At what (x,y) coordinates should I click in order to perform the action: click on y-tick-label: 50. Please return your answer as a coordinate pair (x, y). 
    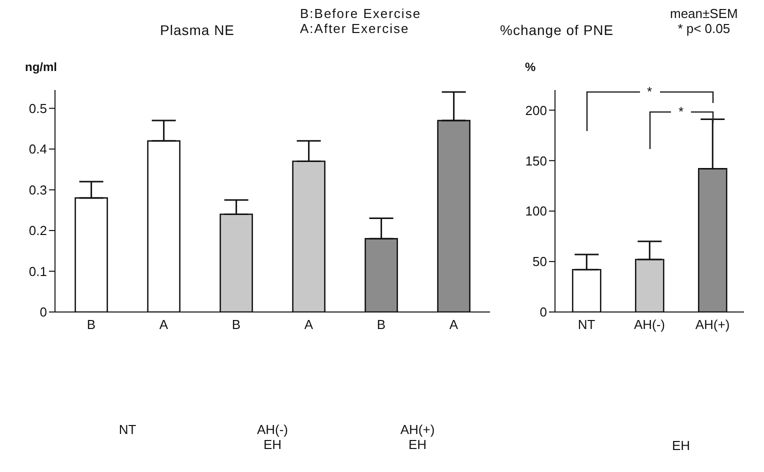
    Looking at the image, I should click on (539, 262).